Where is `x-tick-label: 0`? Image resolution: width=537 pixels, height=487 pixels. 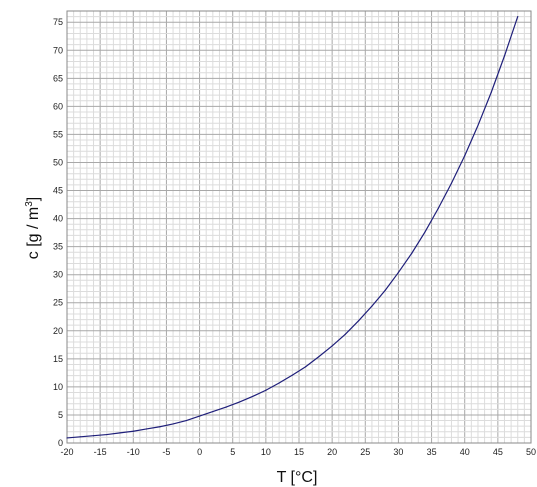
x-tick-label: 0 is located at coordinates (199, 452).